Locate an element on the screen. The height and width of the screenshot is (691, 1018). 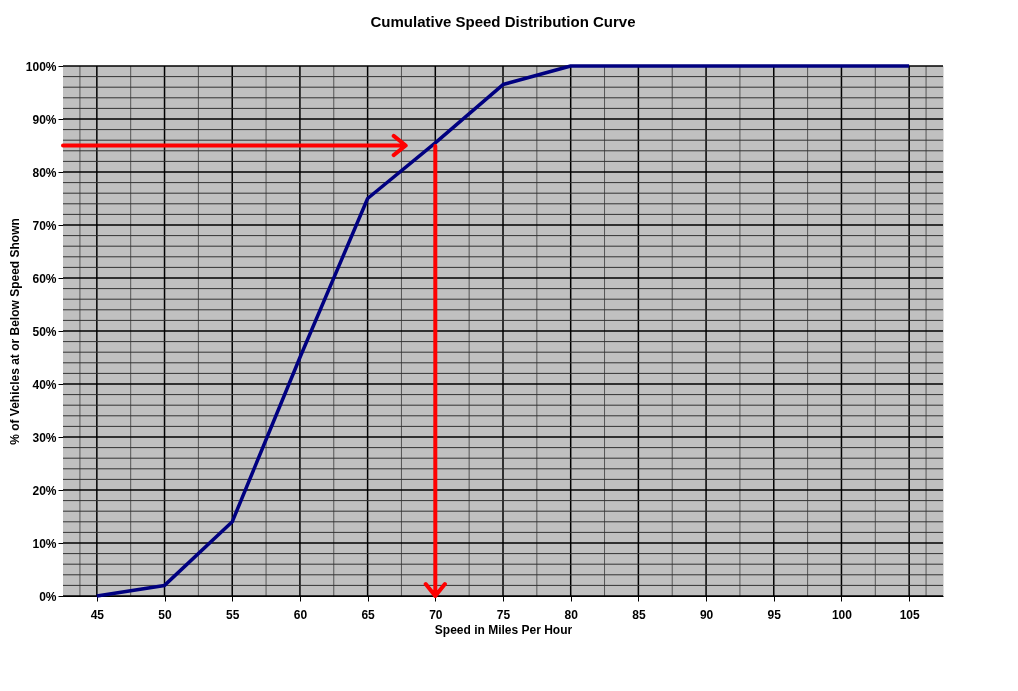
x-tick-label: 95 is located at coordinates (774, 614).